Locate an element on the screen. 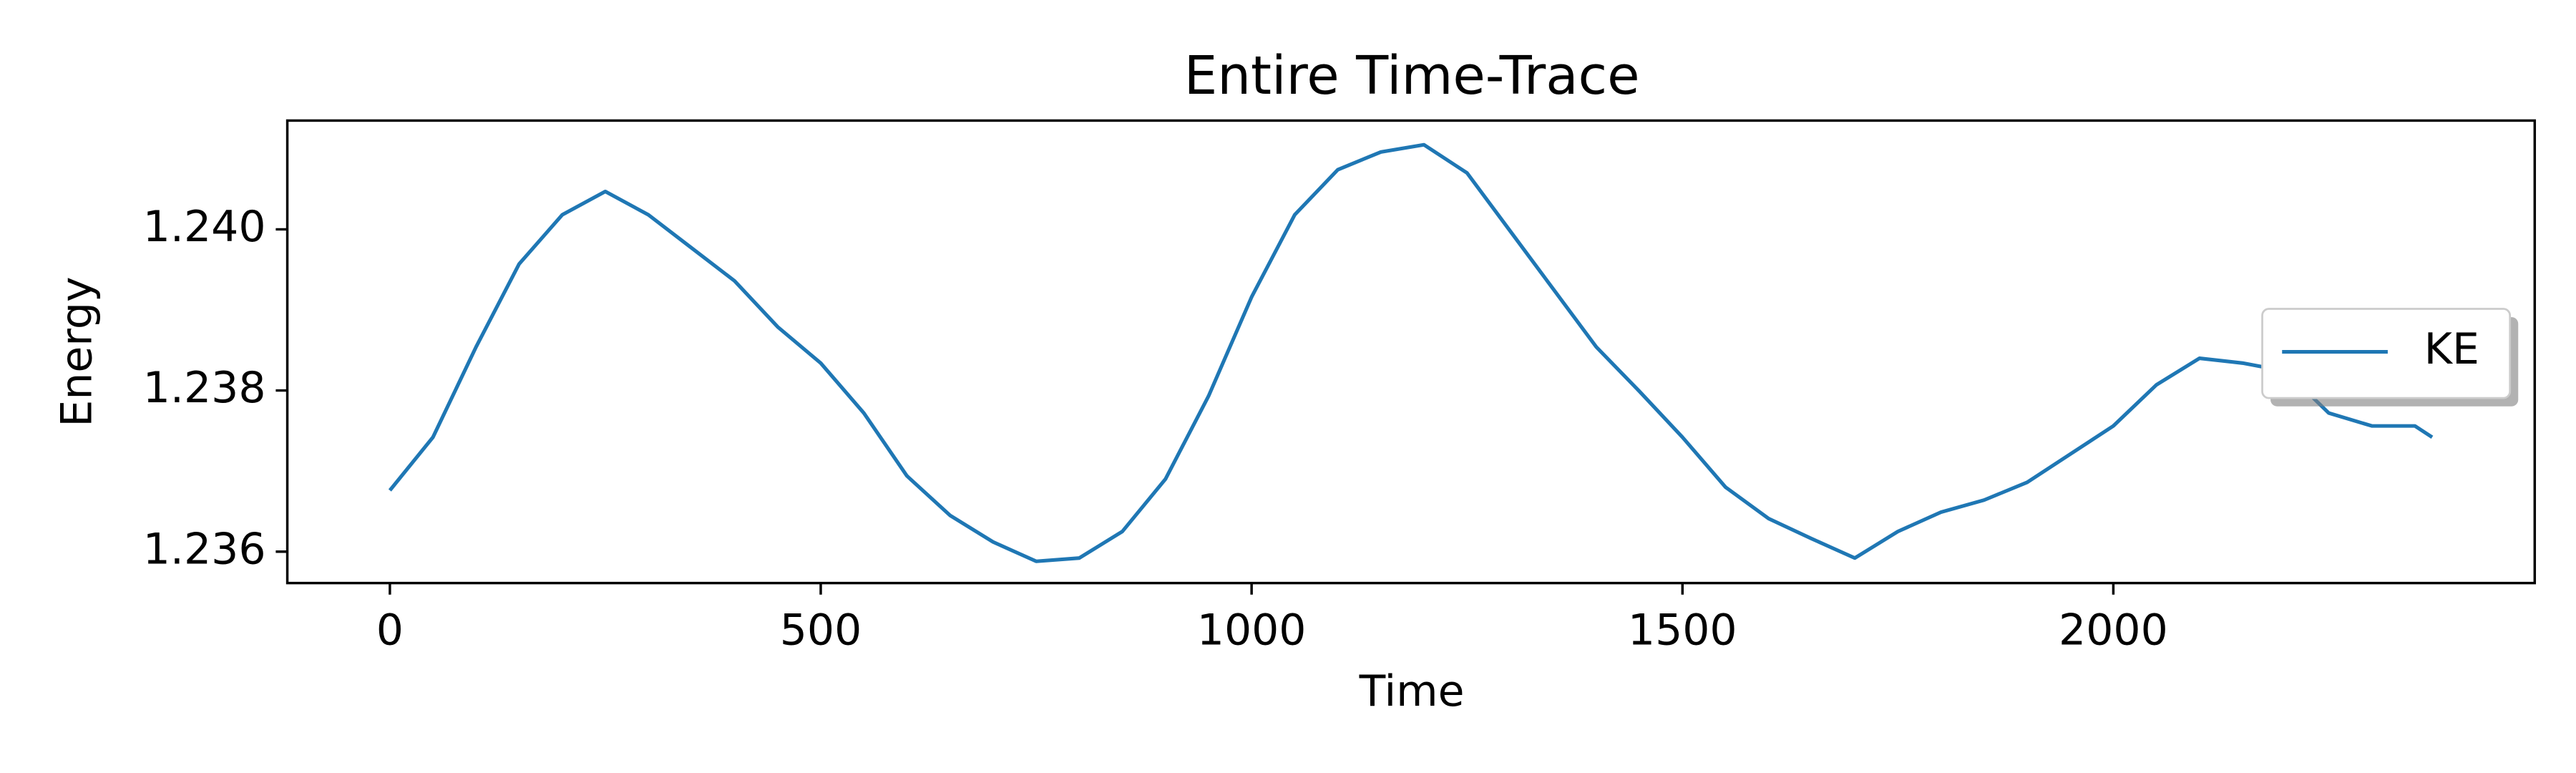  y-axis-label: Energy is located at coordinates (77, 352).